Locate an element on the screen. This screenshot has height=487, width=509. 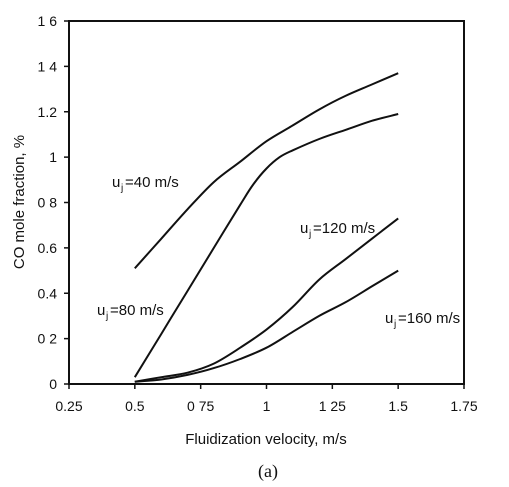
x-tick-label: 0.25 is located at coordinates (68, 406).